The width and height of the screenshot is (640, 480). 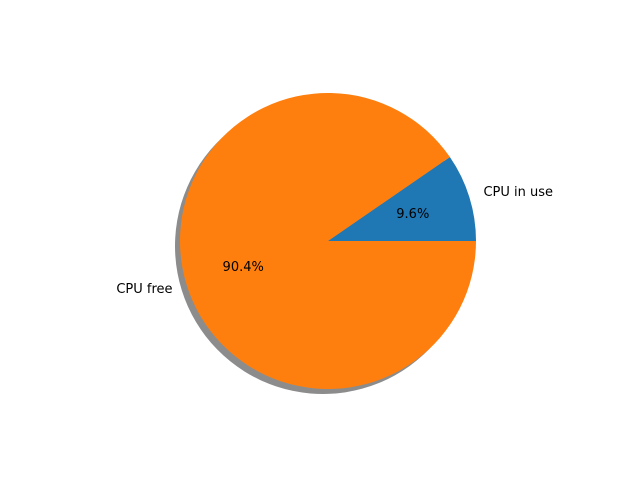 I want to click on pie-label-cpu-in-use: CPU in use, so click(x=518, y=192).